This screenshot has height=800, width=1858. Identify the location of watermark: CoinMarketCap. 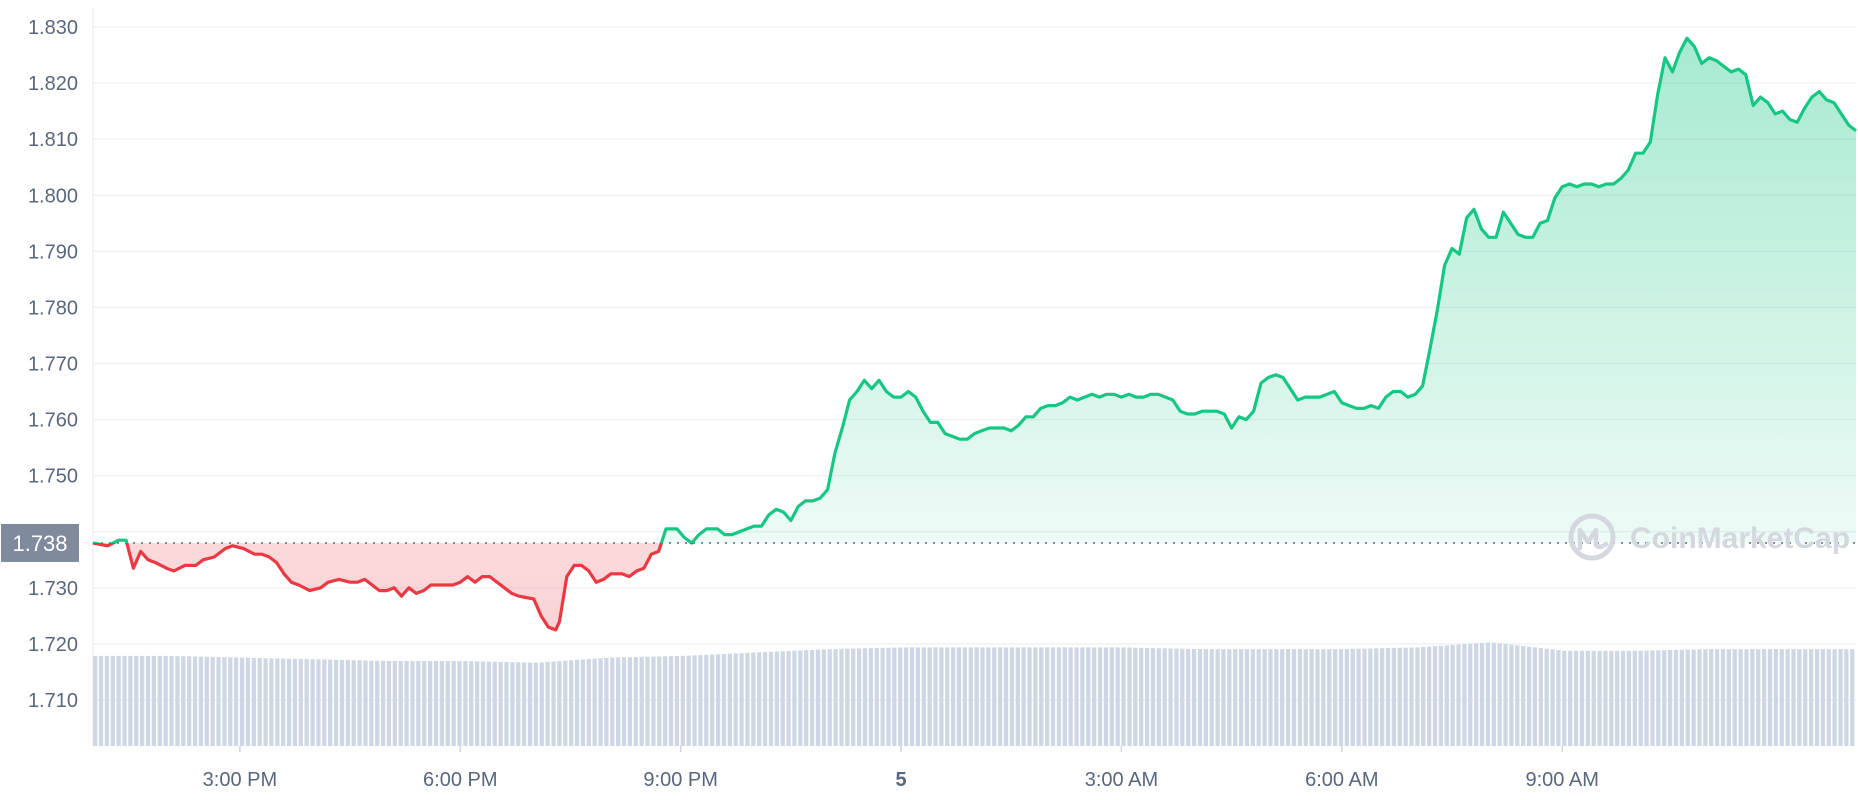
(1709, 537).